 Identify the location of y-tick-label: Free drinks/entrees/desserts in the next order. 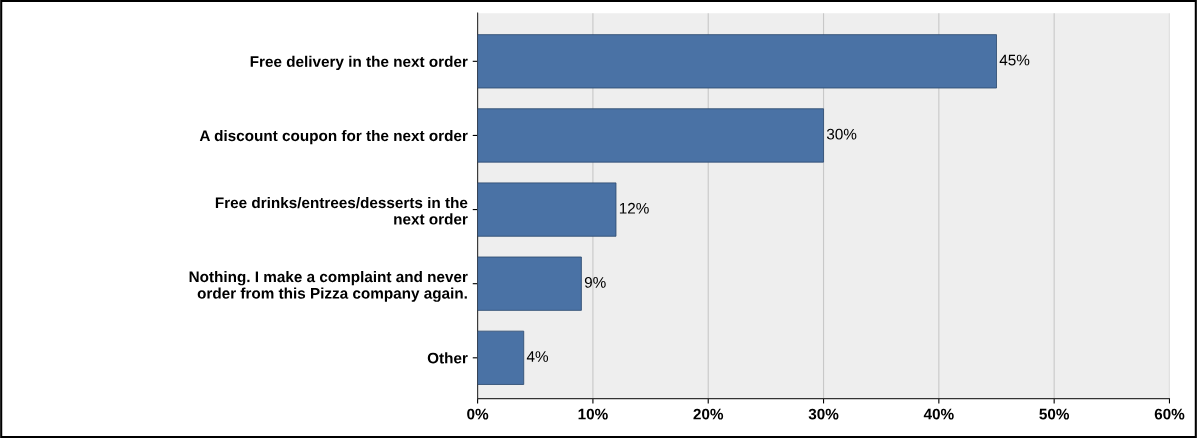
(341, 210).